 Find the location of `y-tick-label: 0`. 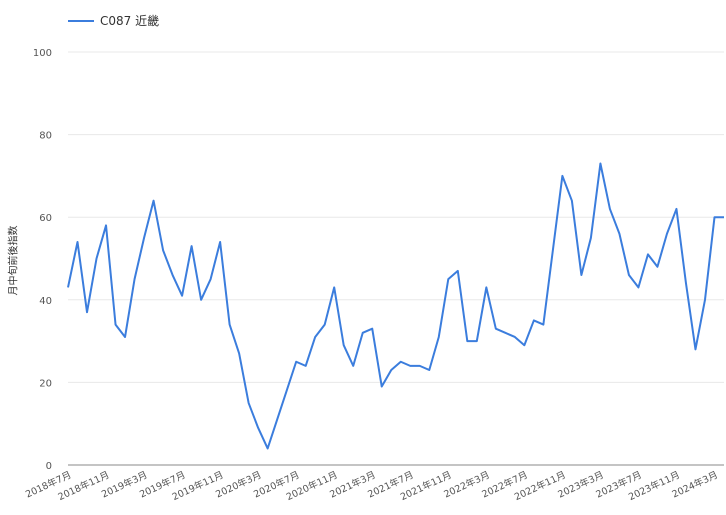

y-tick-label: 0 is located at coordinates (49, 466).